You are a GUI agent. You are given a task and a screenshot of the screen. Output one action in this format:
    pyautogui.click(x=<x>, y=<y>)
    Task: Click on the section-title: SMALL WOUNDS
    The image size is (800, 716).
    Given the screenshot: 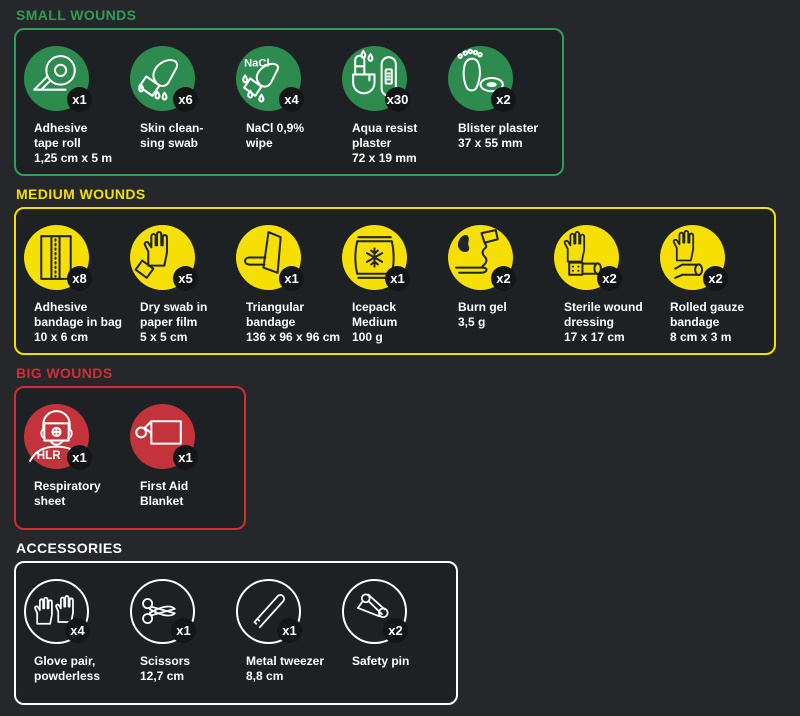 What is the action you would take?
    pyautogui.click(x=76, y=15)
    